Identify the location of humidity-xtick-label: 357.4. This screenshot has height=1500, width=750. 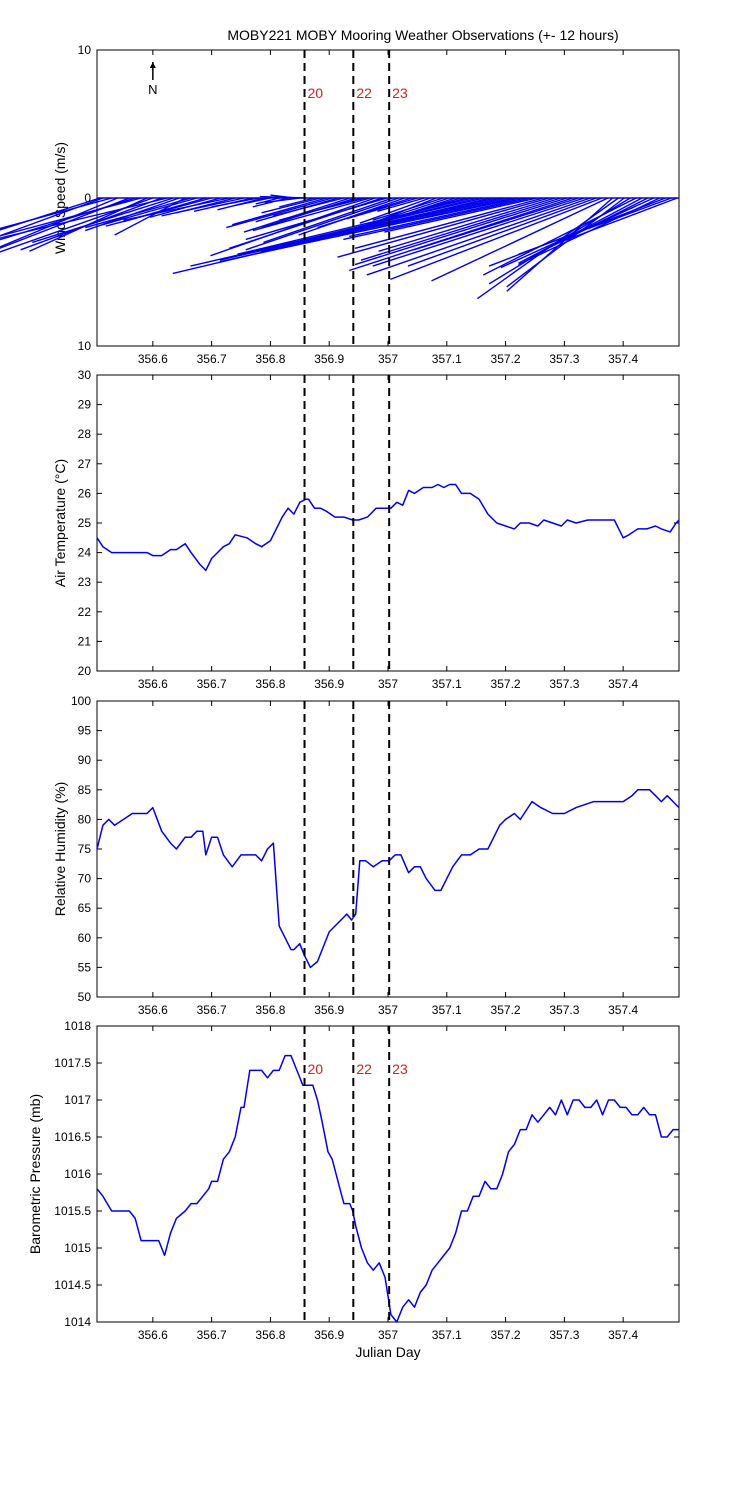
(623, 1010).